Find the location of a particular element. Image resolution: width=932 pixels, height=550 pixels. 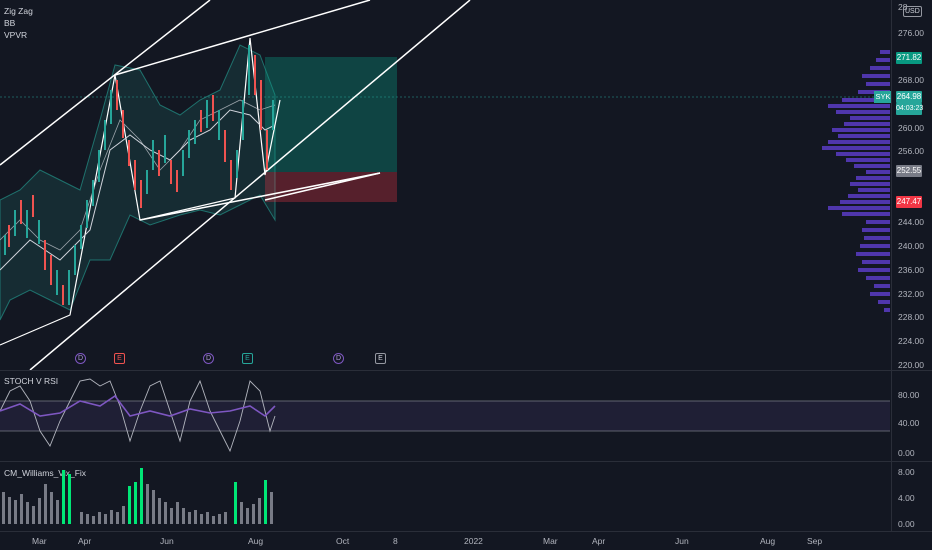

volume-profile is located at coordinates (856, 181).